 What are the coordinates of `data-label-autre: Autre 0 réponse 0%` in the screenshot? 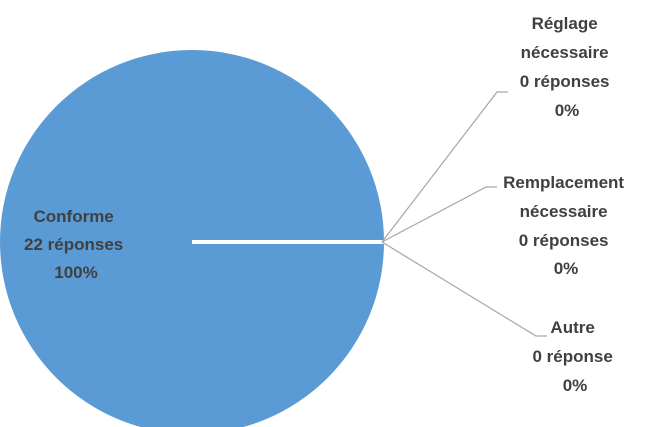 It's located at (574, 356).